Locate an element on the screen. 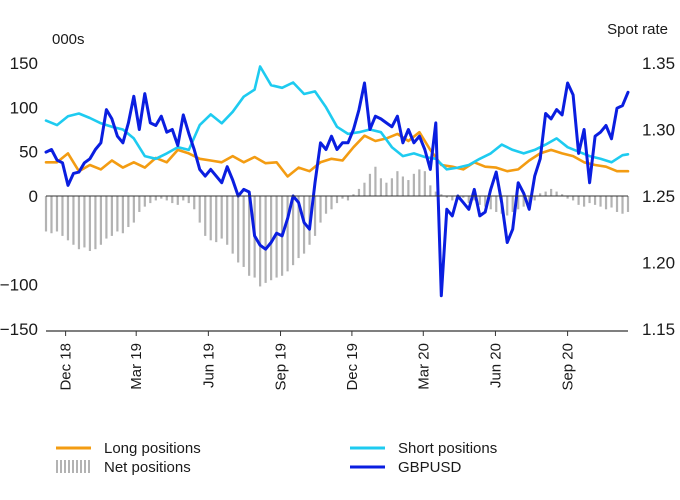 This screenshot has width=680, height=500. right-tick-label: 1.25 is located at coordinates (658, 196).